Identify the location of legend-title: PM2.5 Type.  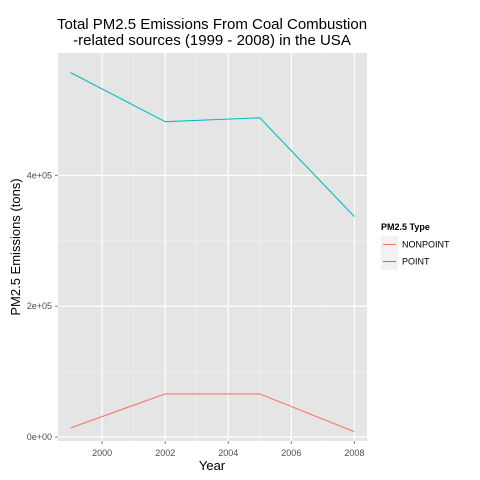
(405, 227).